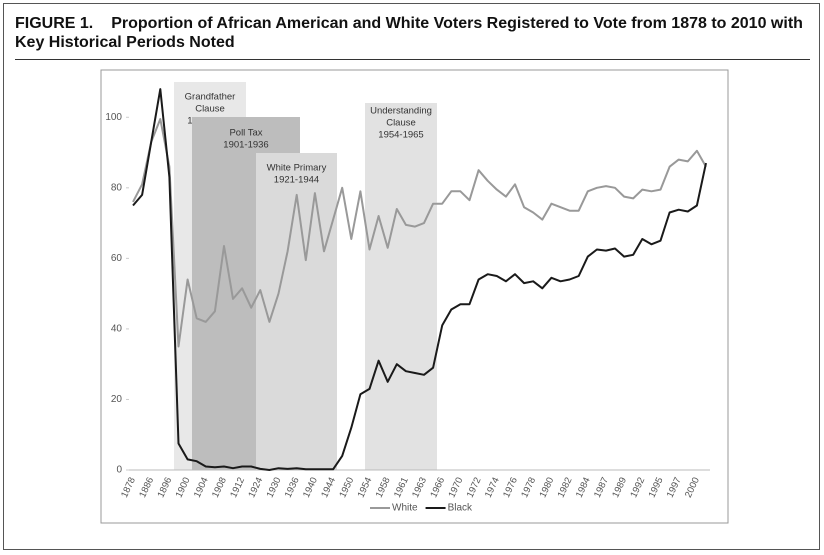 The width and height of the screenshot is (824, 555). What do you see at coordinates (183, 488) in the screenshot?
I see `x-tick-label: 1900` at bounding box center [183, 488].